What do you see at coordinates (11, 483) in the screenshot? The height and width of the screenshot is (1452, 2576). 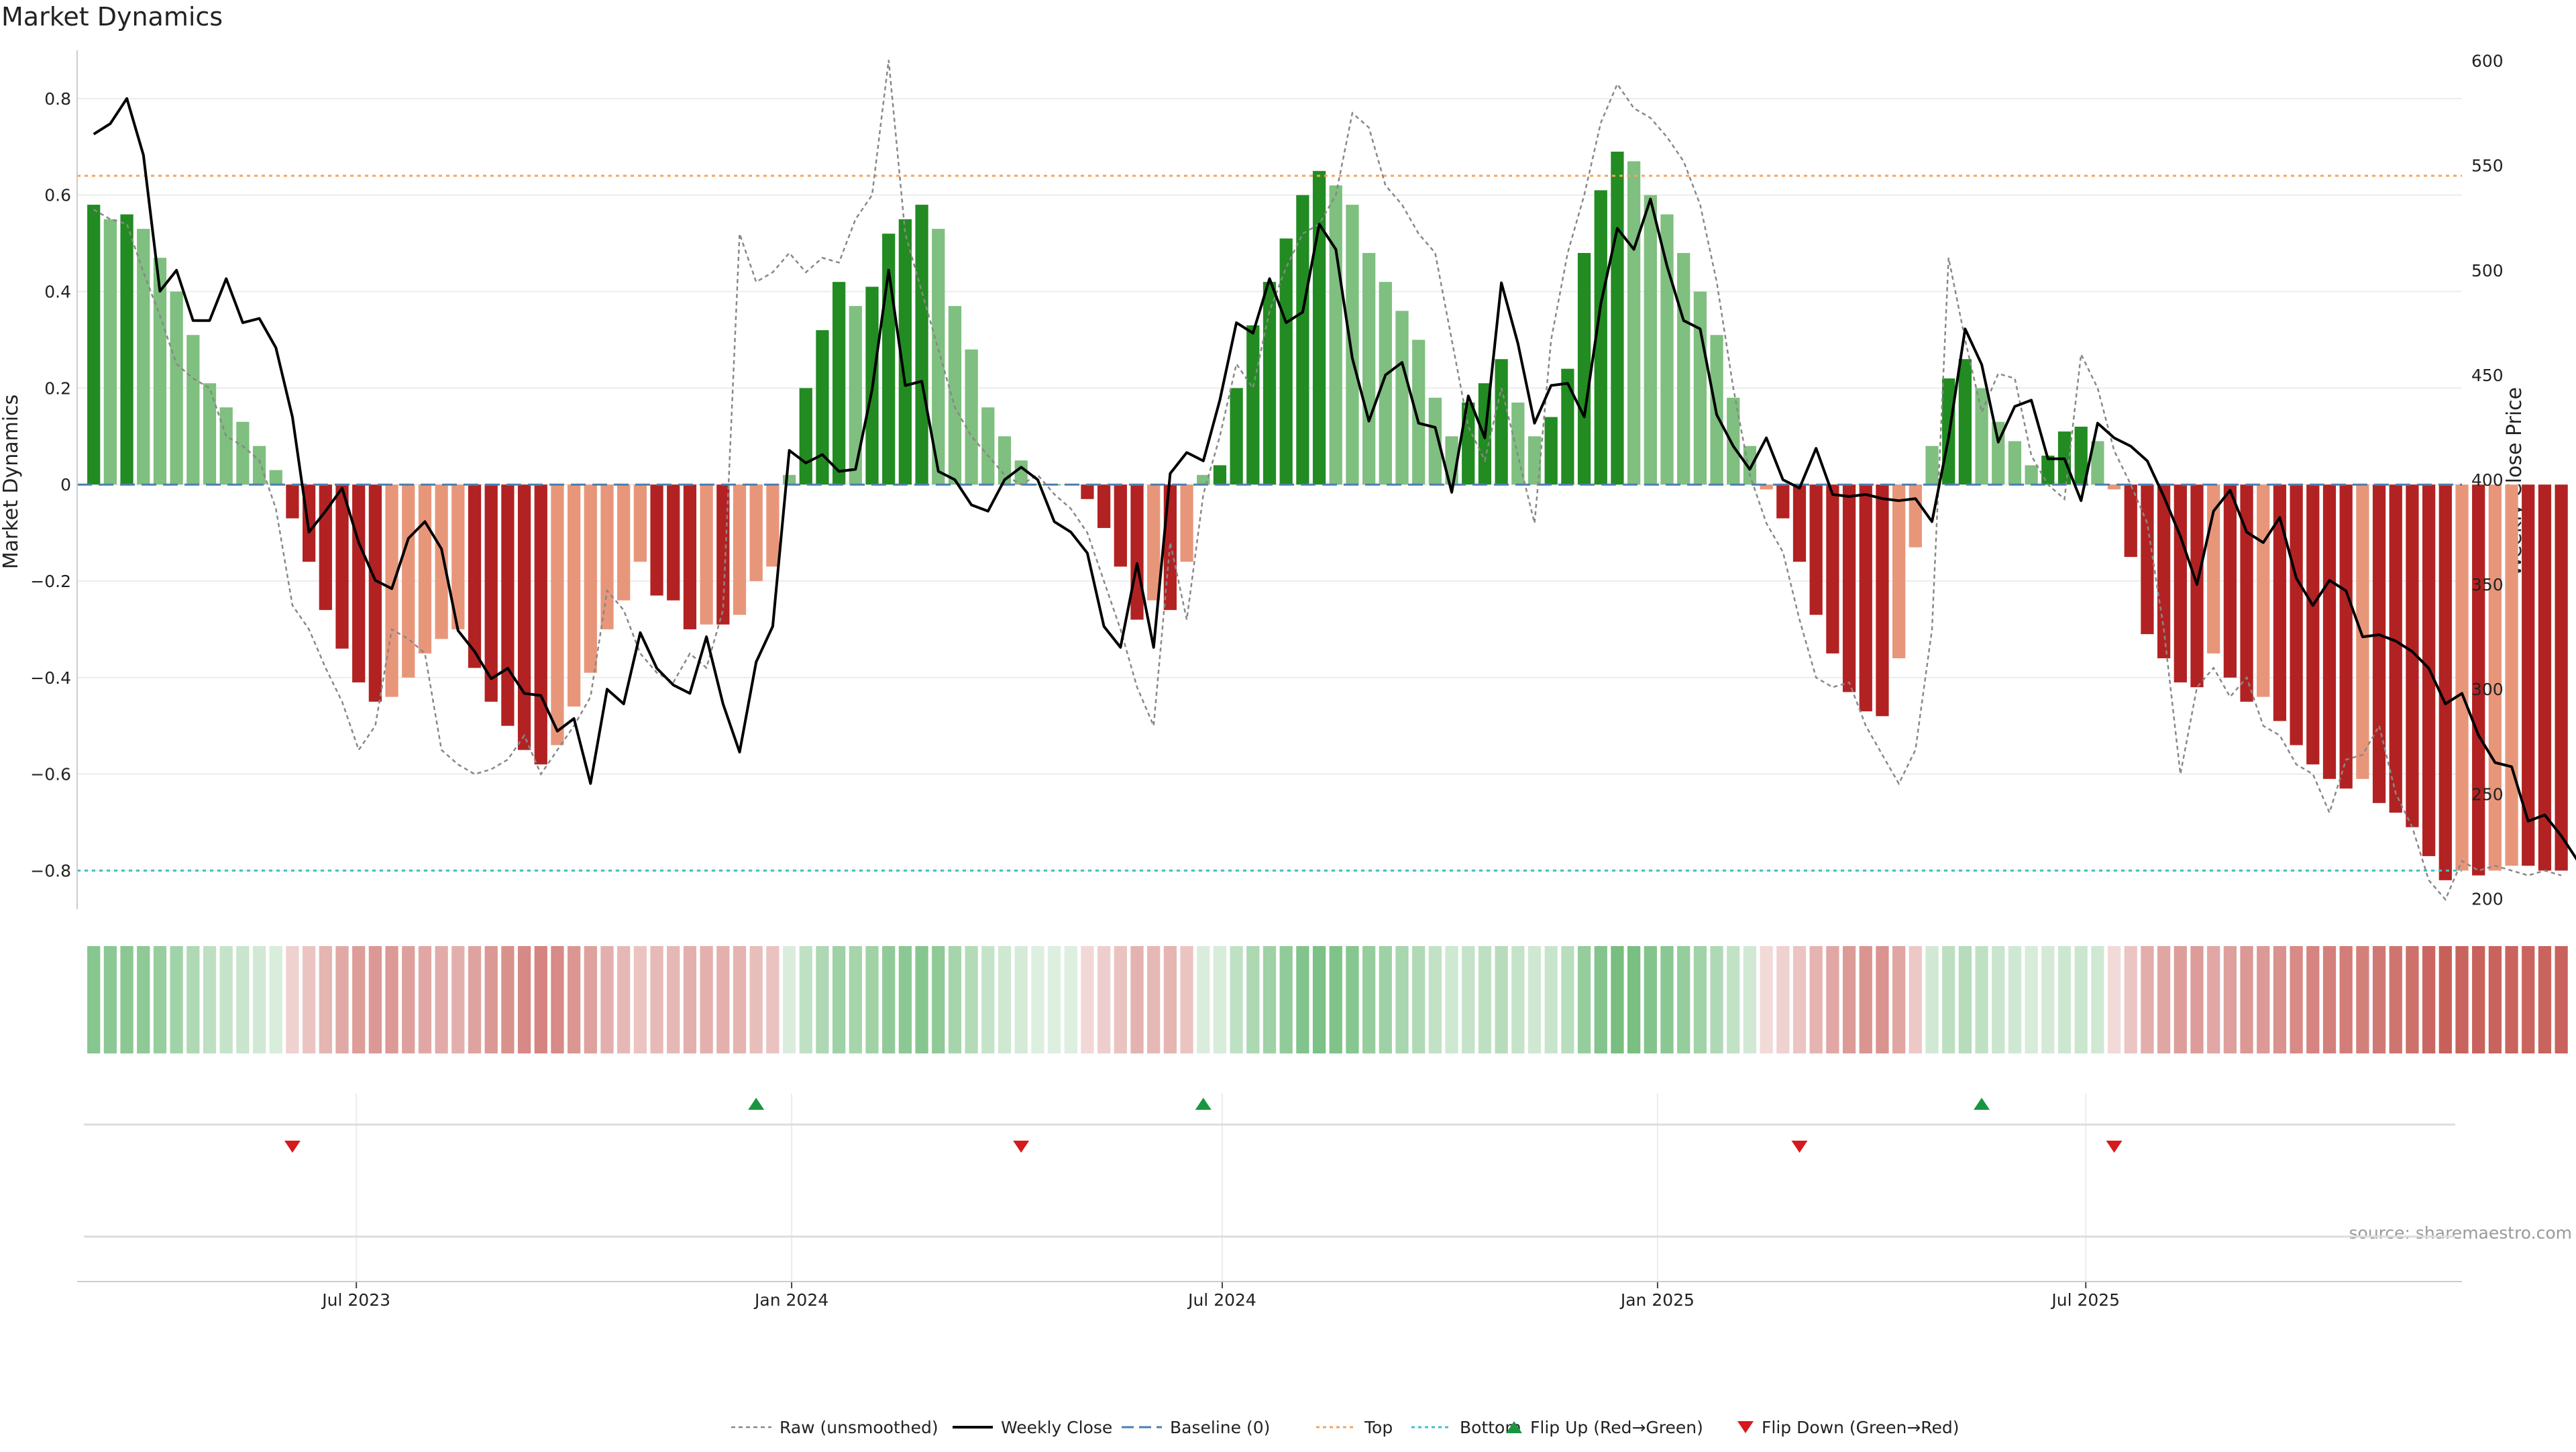 I see `y-axis-label: Market Dynamics` at bounding box center [11, 483].